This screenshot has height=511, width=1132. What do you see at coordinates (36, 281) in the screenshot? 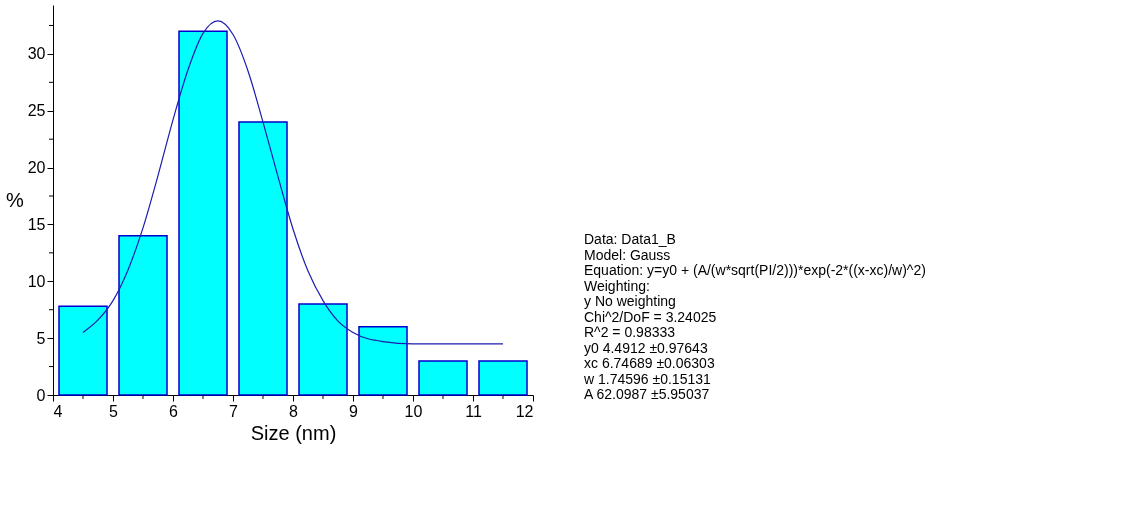
I see `y-tick-label: 10` at bounding box center [36, 281].